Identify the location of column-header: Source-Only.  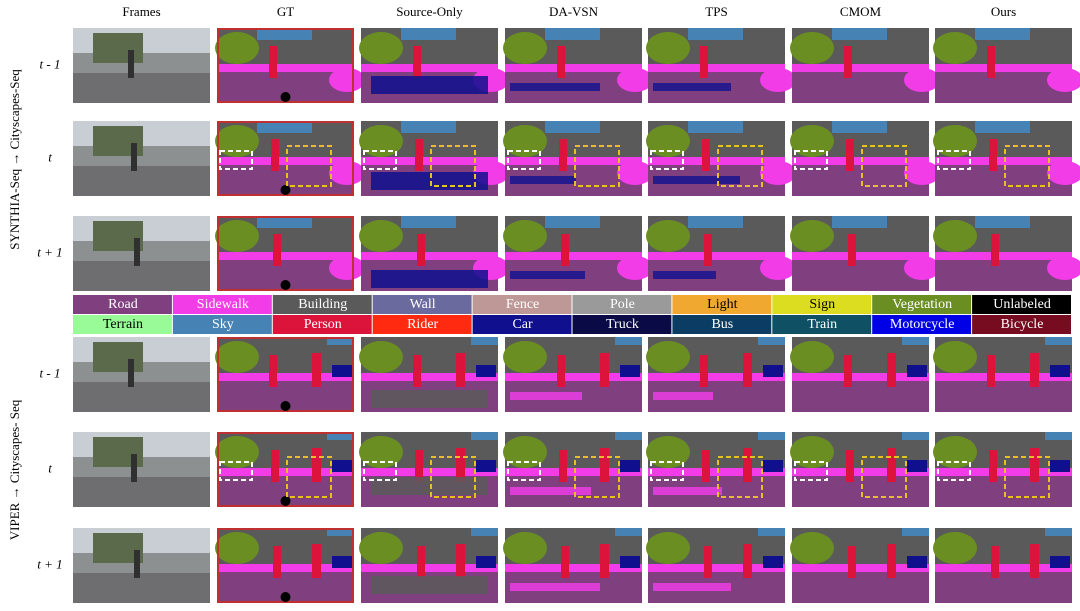
(429, 11).